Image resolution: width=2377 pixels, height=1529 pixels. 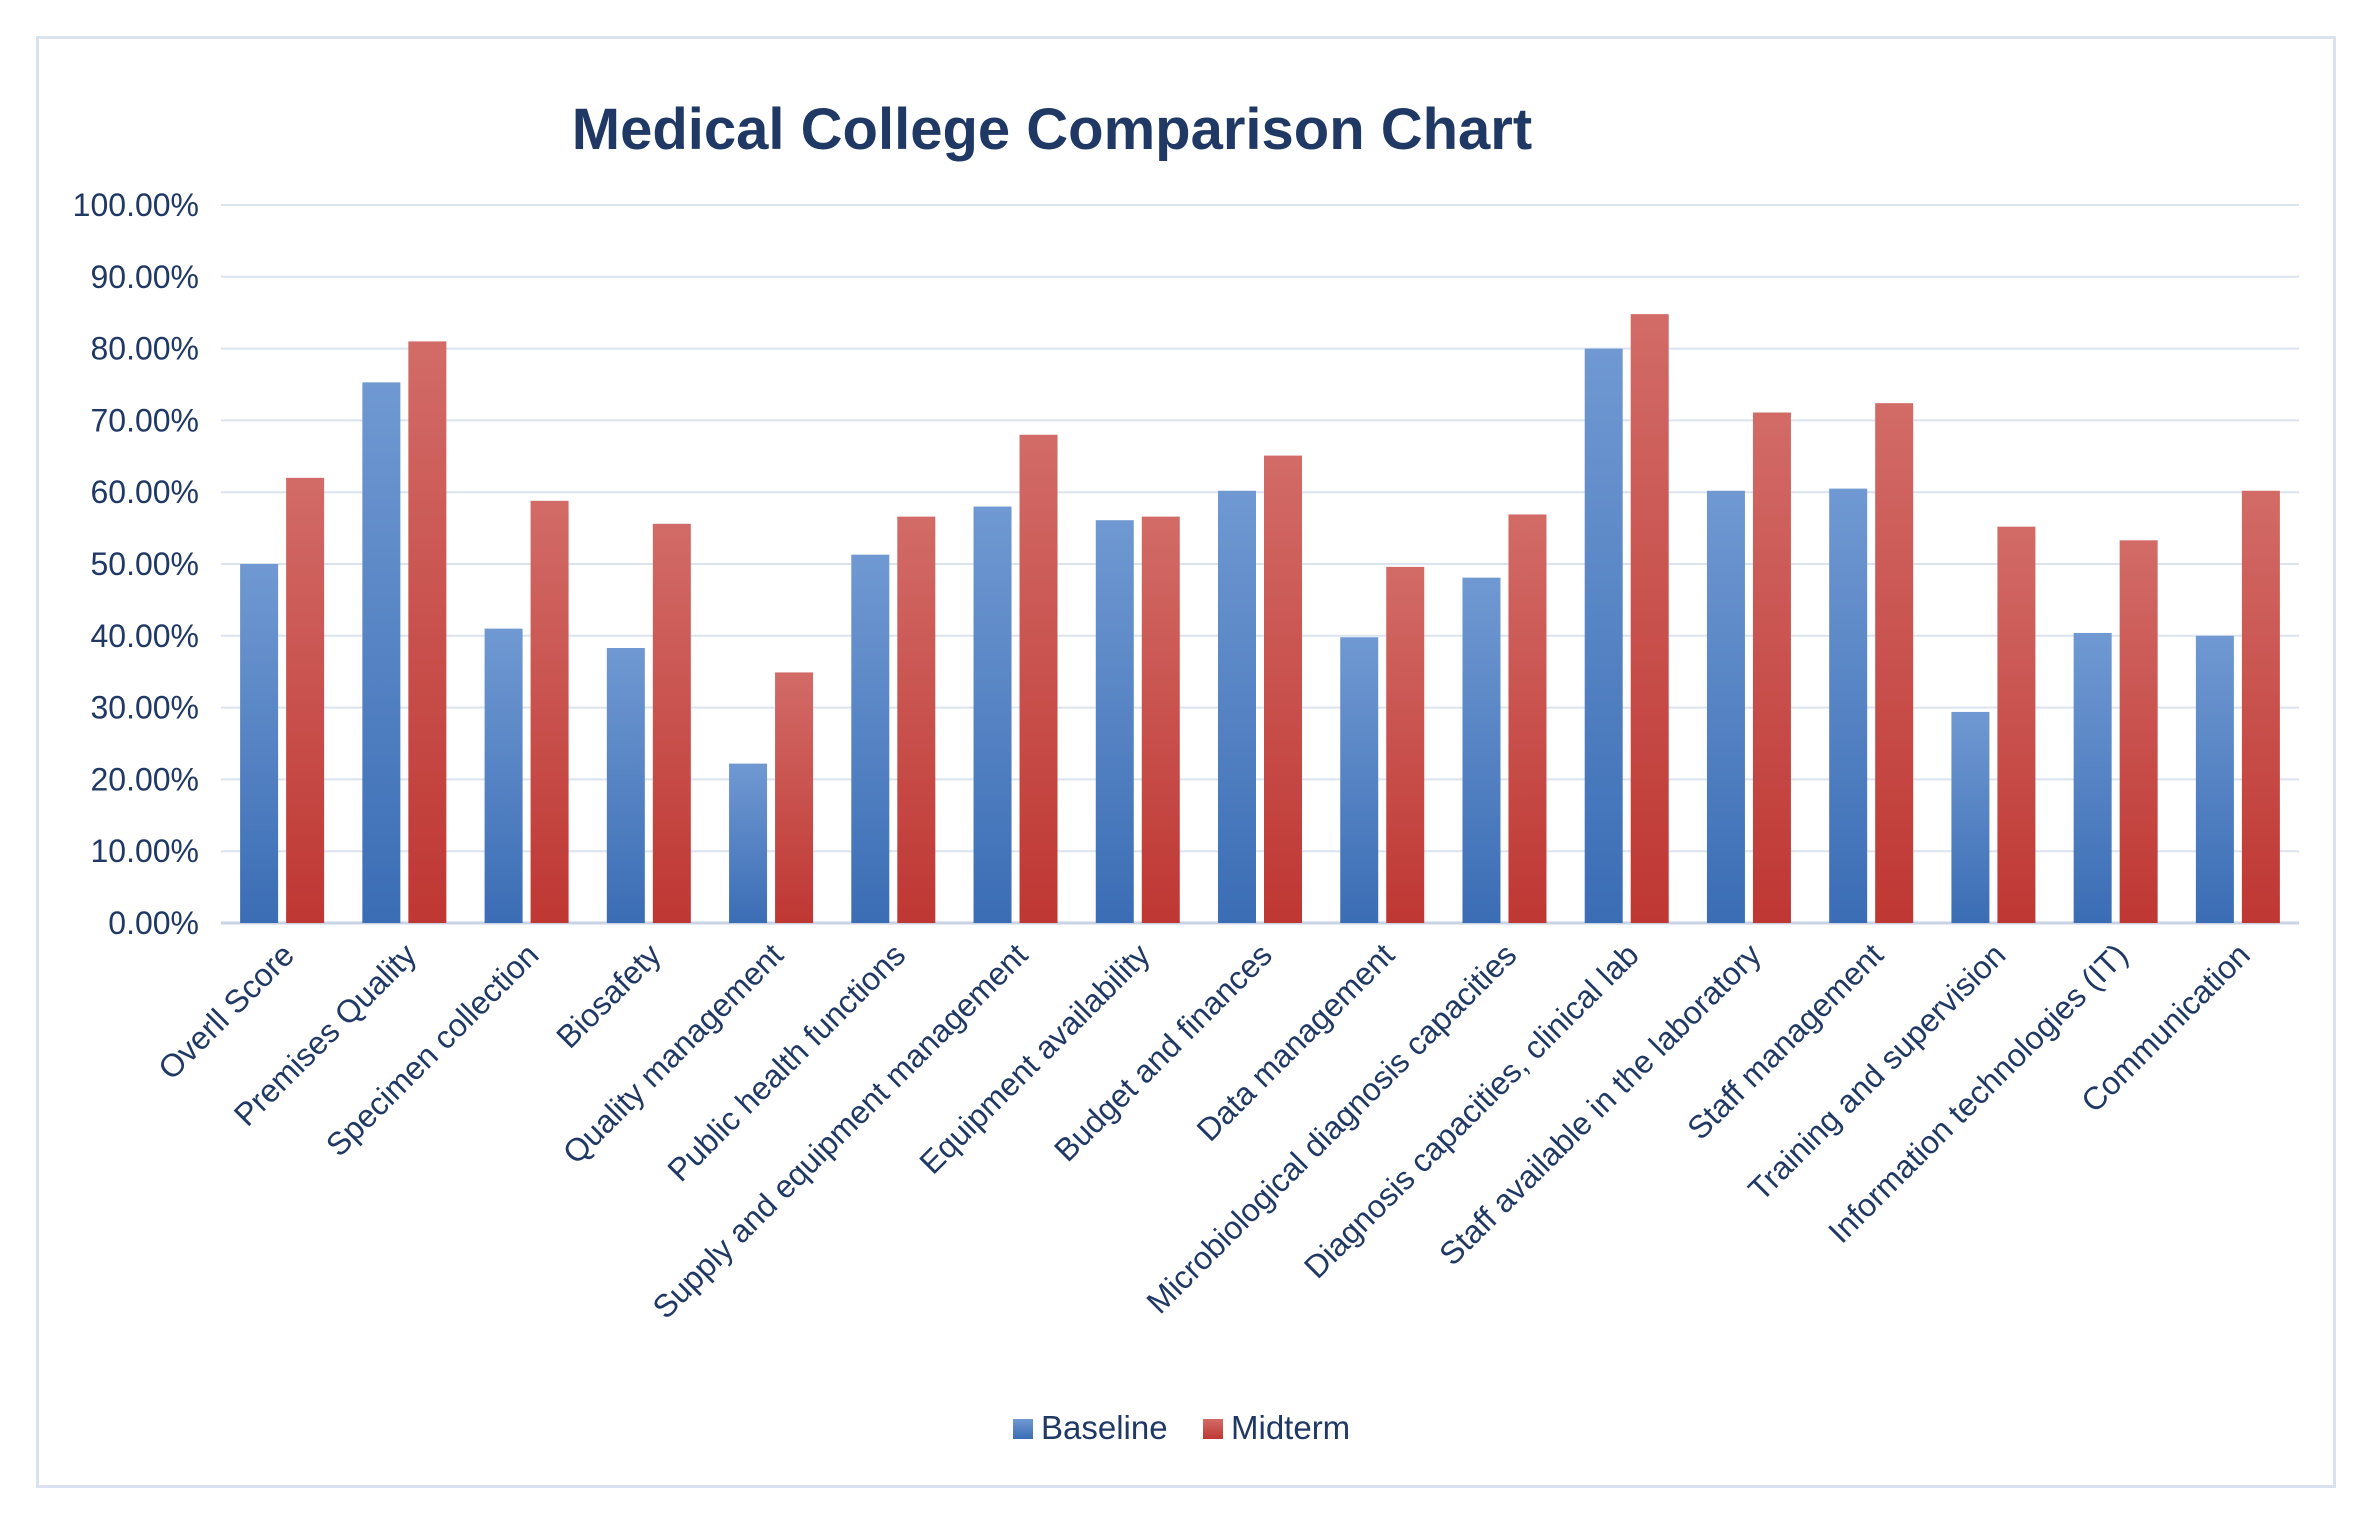 What do you see at coordinates (136, 205) in the screenshot?
I see `y-tick-label: 100.00%` at bounding box center [136, 205].